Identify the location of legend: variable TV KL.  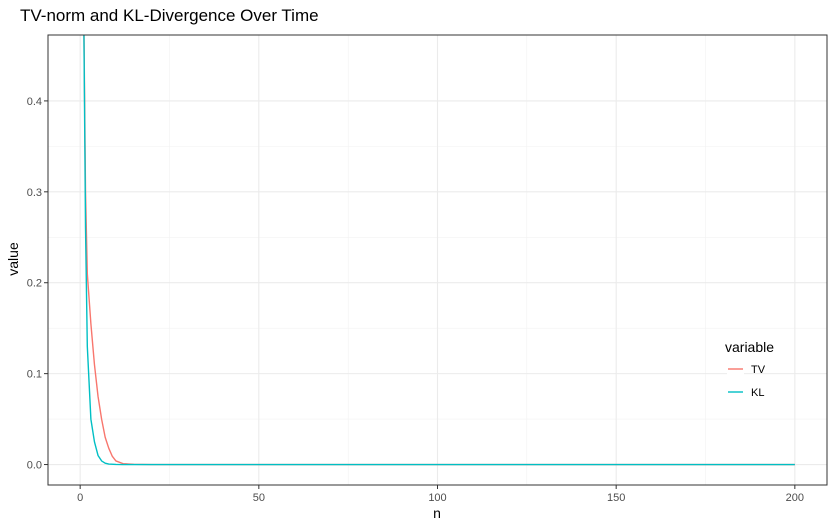
(749, 370).